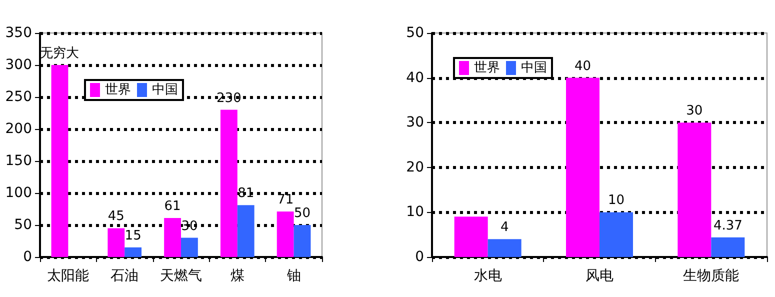 Image resolution: width=775 pixels, height=297 pixels. Describe the element at coordinates (694, 111) in the screenshot. I see `data-label: 30` at that location.